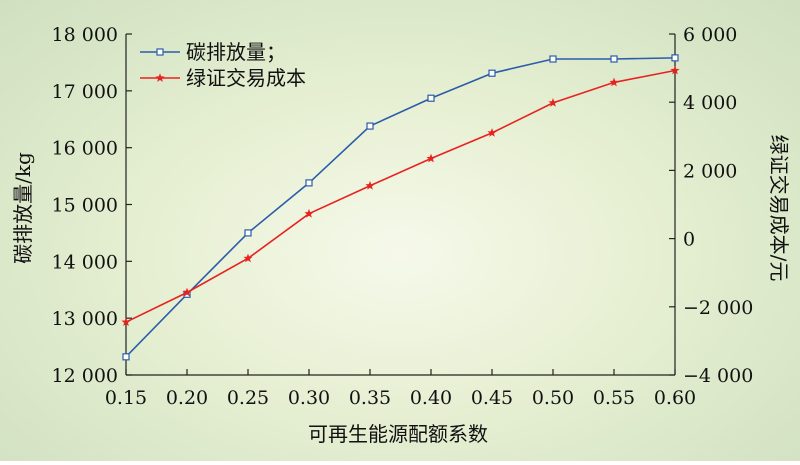 The height and width of the screenshot is (465, 800). Describe the element at coordinates (431, 398) in the screenshot. I see `x-tick-label: 0.40` at that location.